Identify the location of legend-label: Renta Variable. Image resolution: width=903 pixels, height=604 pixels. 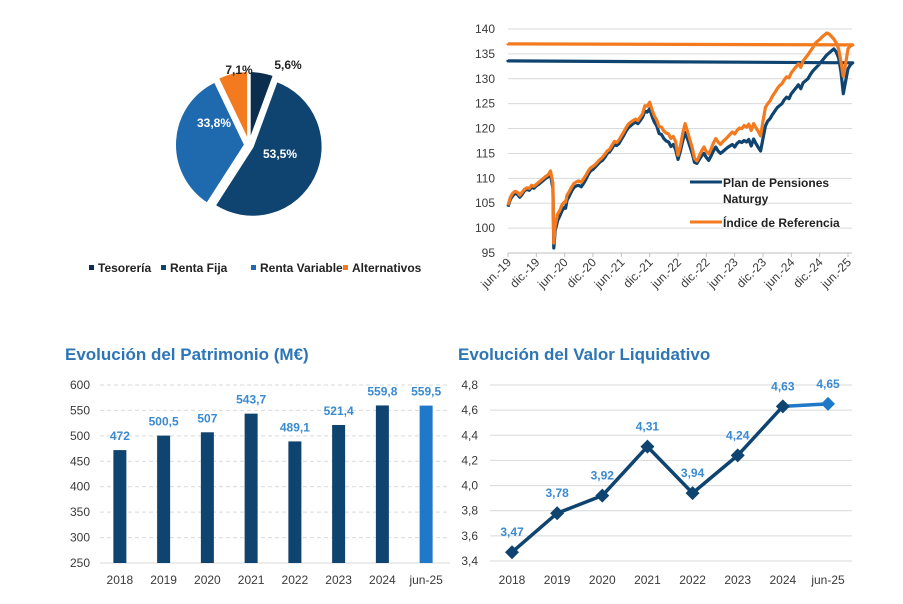
(301, 268).